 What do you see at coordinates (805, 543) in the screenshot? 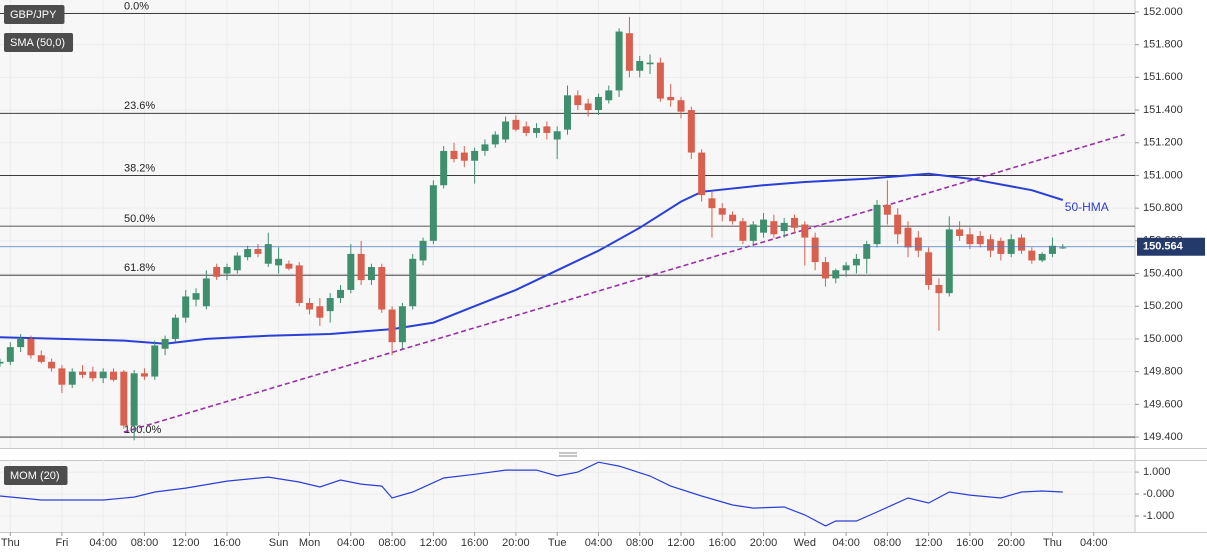
I see `x-tick-label: Wed` at bounding box center [805, 543].